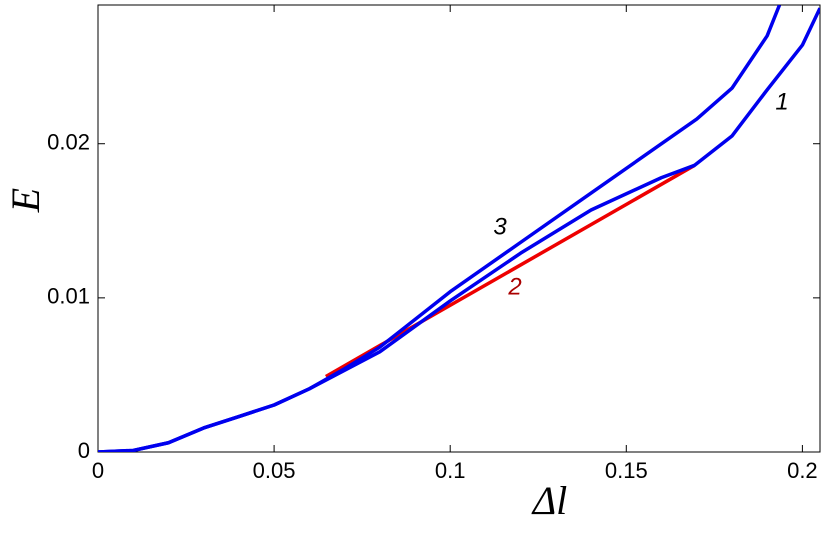 The width and height of the screenshot is (830, 537). I want to click on x-tick-label: 0.15, so click(626, 470).